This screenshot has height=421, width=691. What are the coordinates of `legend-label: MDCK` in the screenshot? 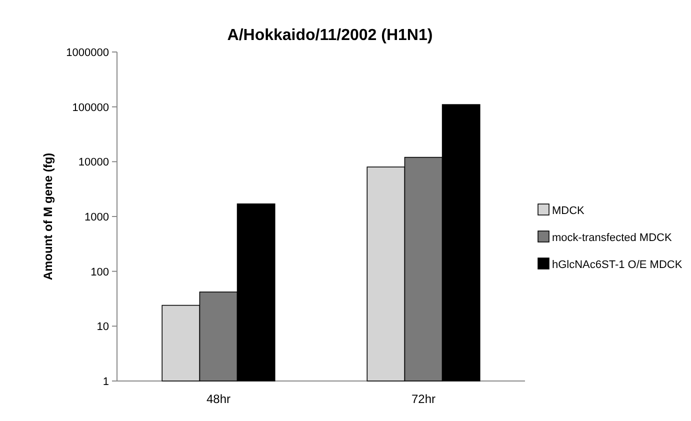 It's located at (569, 211).